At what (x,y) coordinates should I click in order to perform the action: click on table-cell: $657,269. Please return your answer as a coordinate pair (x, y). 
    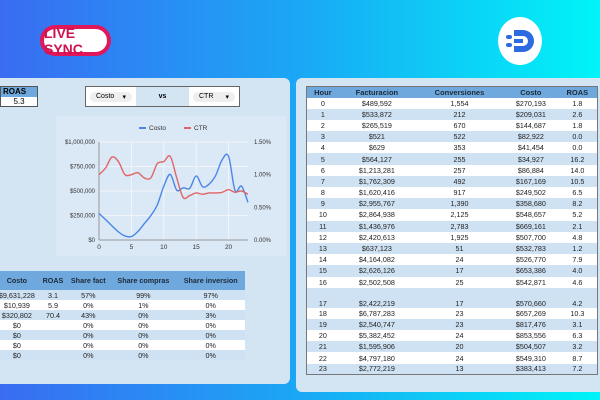
    Looking at the image, I should click on (530, 313).